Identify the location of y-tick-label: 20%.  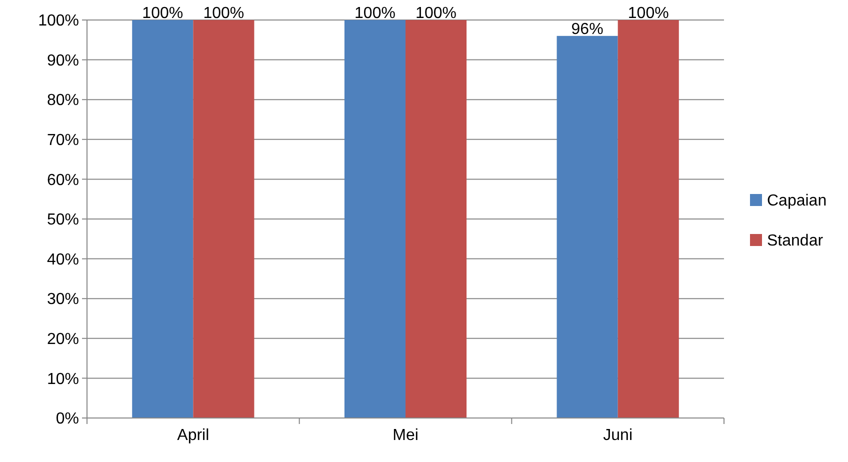
(62, 339).